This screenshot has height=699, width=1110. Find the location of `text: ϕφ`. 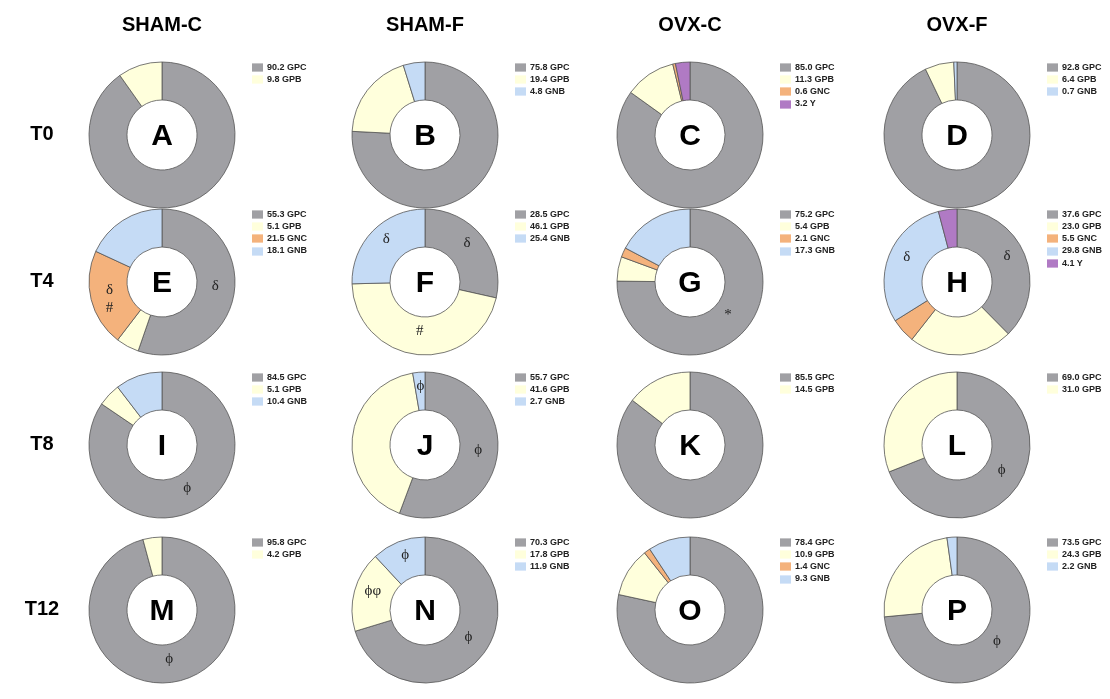

text: ϕφ is located at coordinates (373, 589).